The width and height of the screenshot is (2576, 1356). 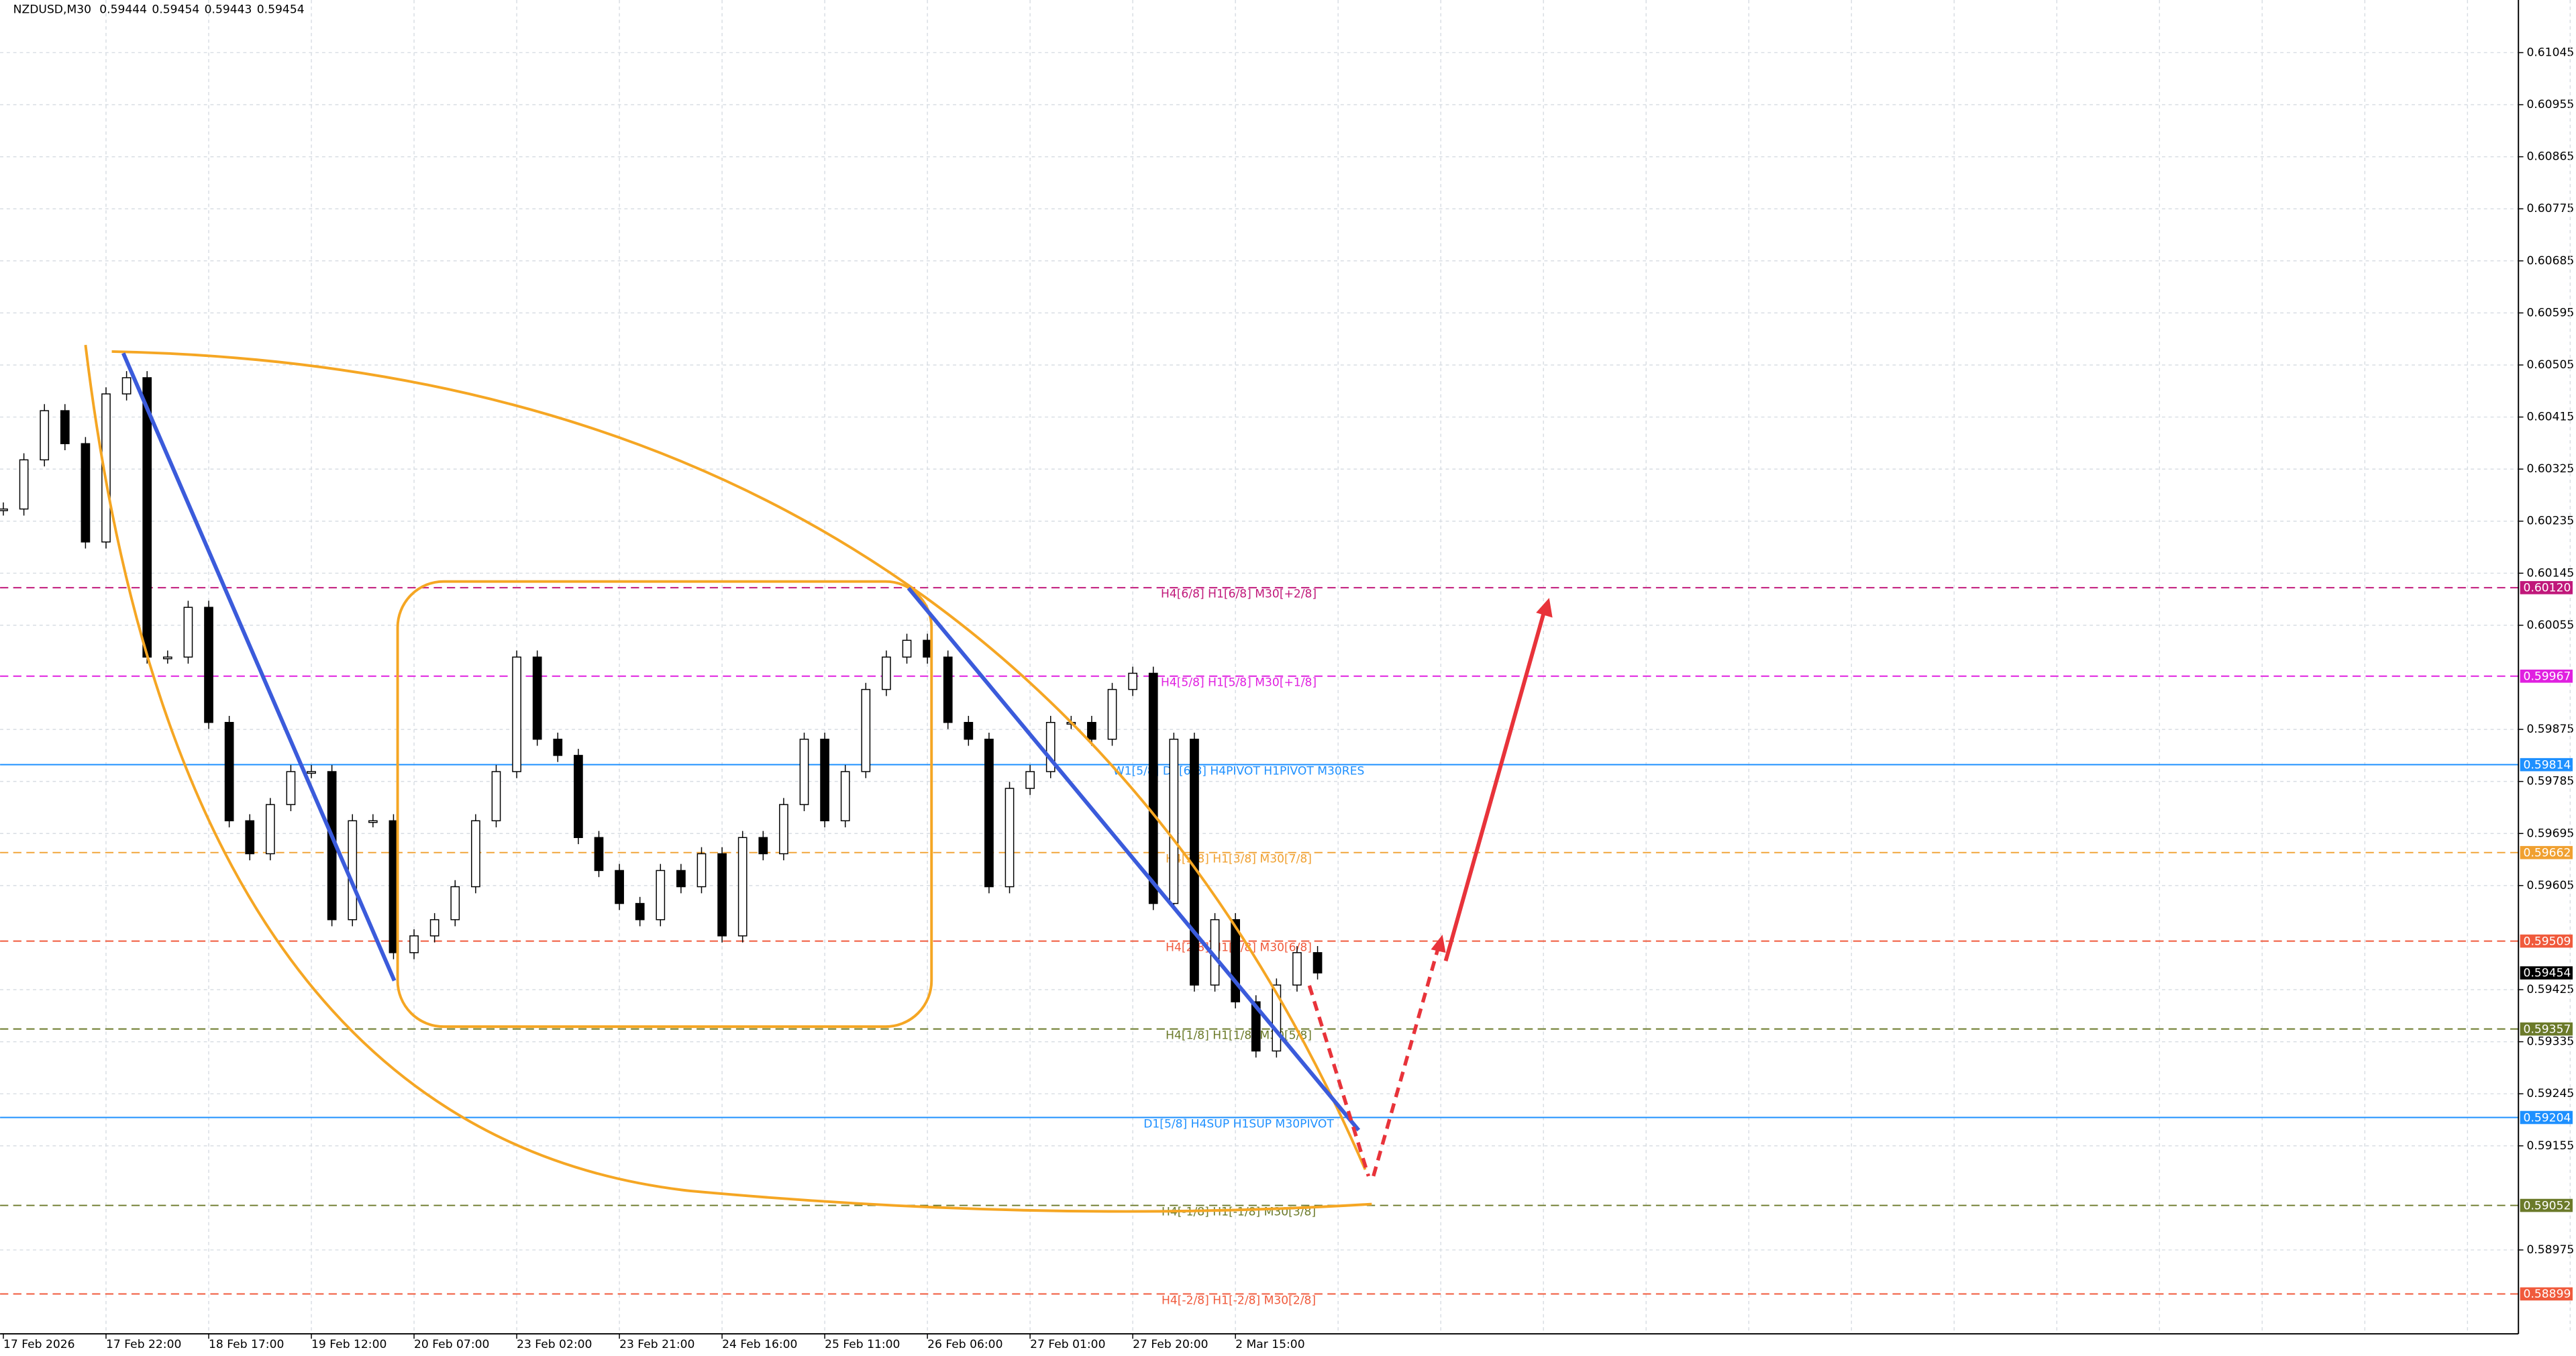 I want to click on price-tag-label: 0.59967, so click(x=2547, y=677).